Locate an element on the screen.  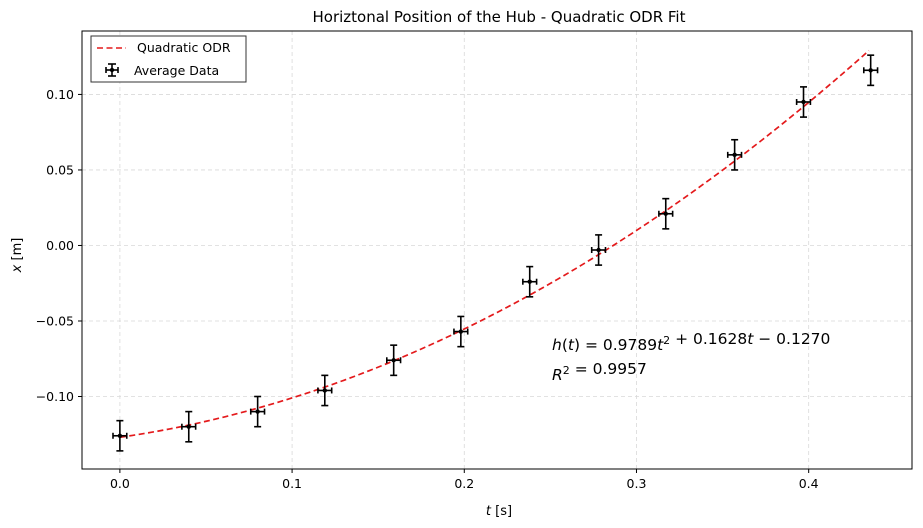
legend-box is located at coordinates (168, 59).